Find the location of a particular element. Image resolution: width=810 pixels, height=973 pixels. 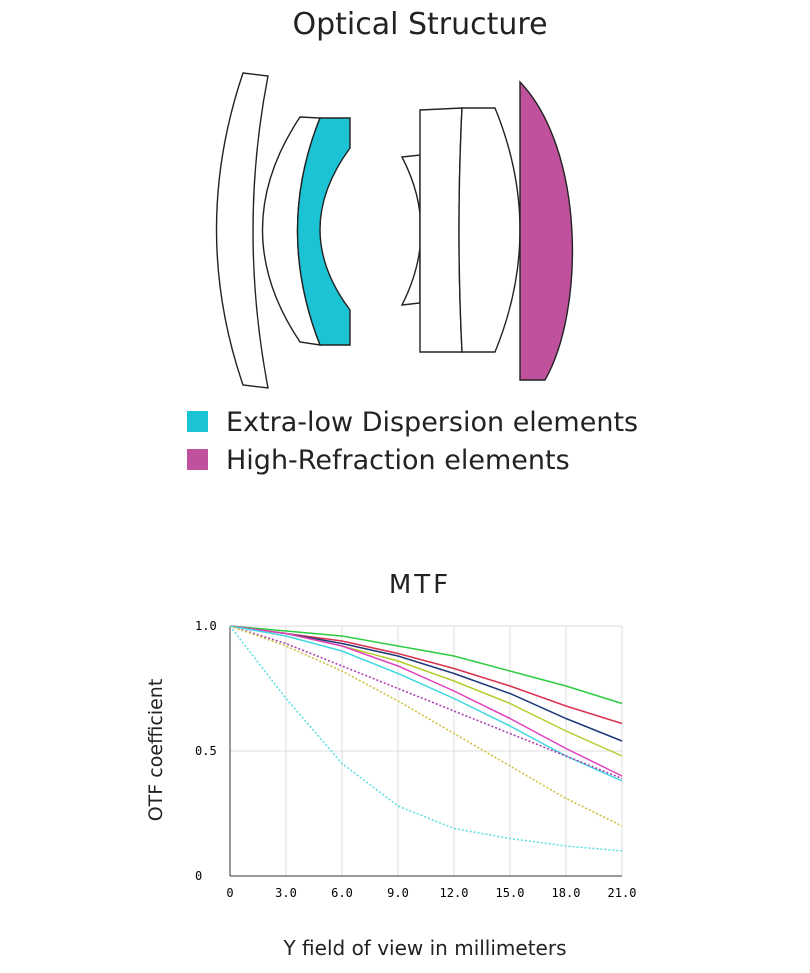

hr-lens-element is located at coordinates (546, 230).